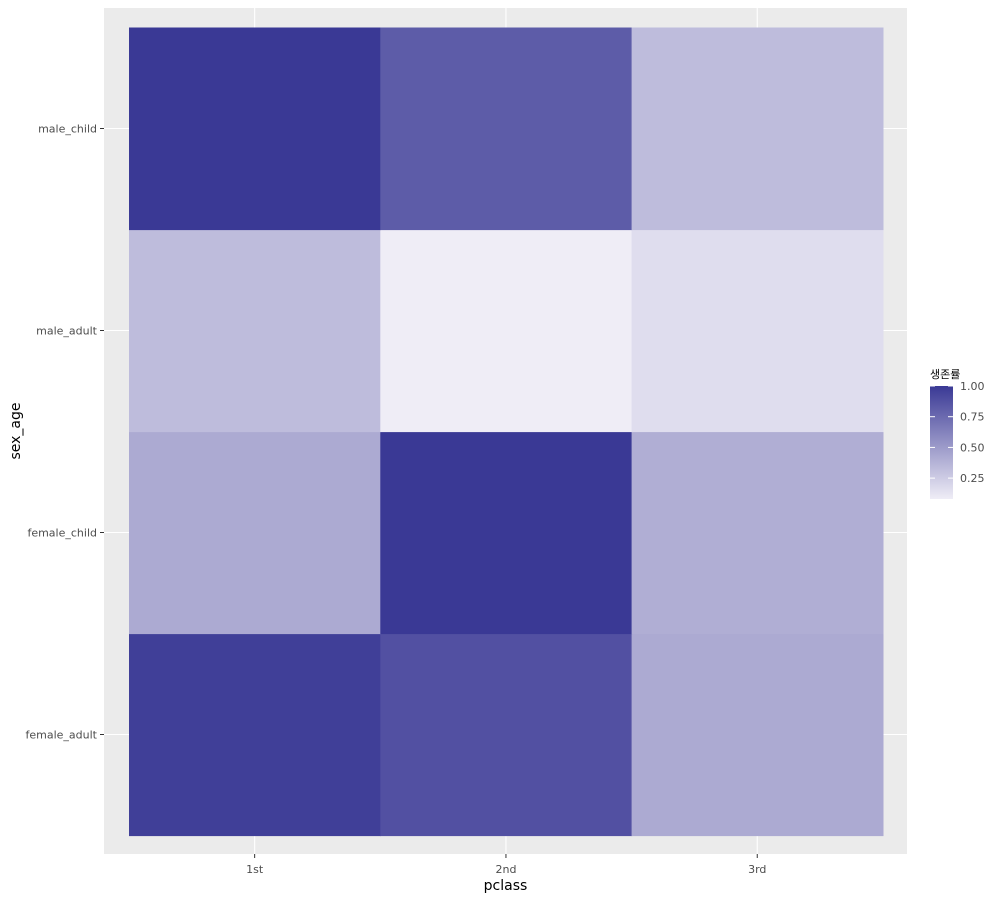  Describe the element at coordinates (941, 442) in the screenshot. I see `colorbar-gradient` at that location.